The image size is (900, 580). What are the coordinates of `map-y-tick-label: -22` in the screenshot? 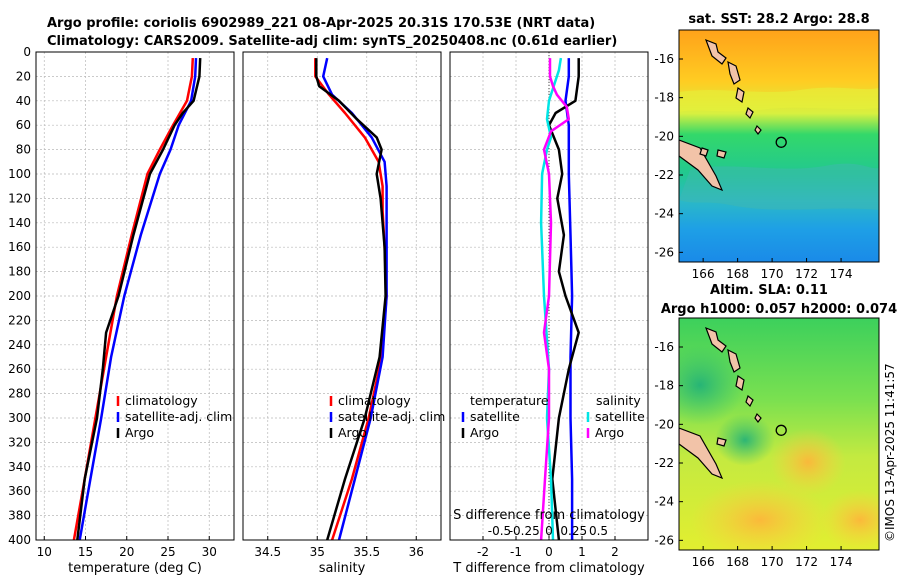 It's located at (664, 463).